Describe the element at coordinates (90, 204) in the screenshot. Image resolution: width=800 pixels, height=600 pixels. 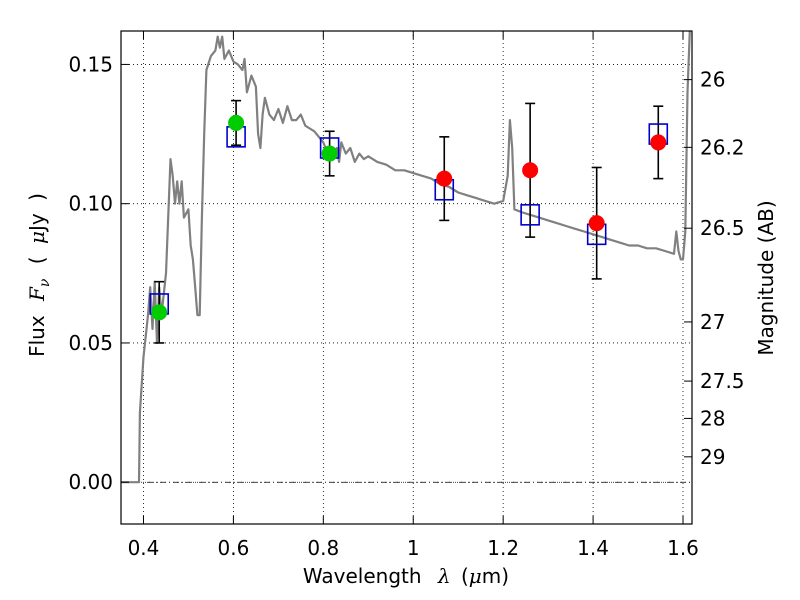
I see `y-tick-label: 0.10` at that location.